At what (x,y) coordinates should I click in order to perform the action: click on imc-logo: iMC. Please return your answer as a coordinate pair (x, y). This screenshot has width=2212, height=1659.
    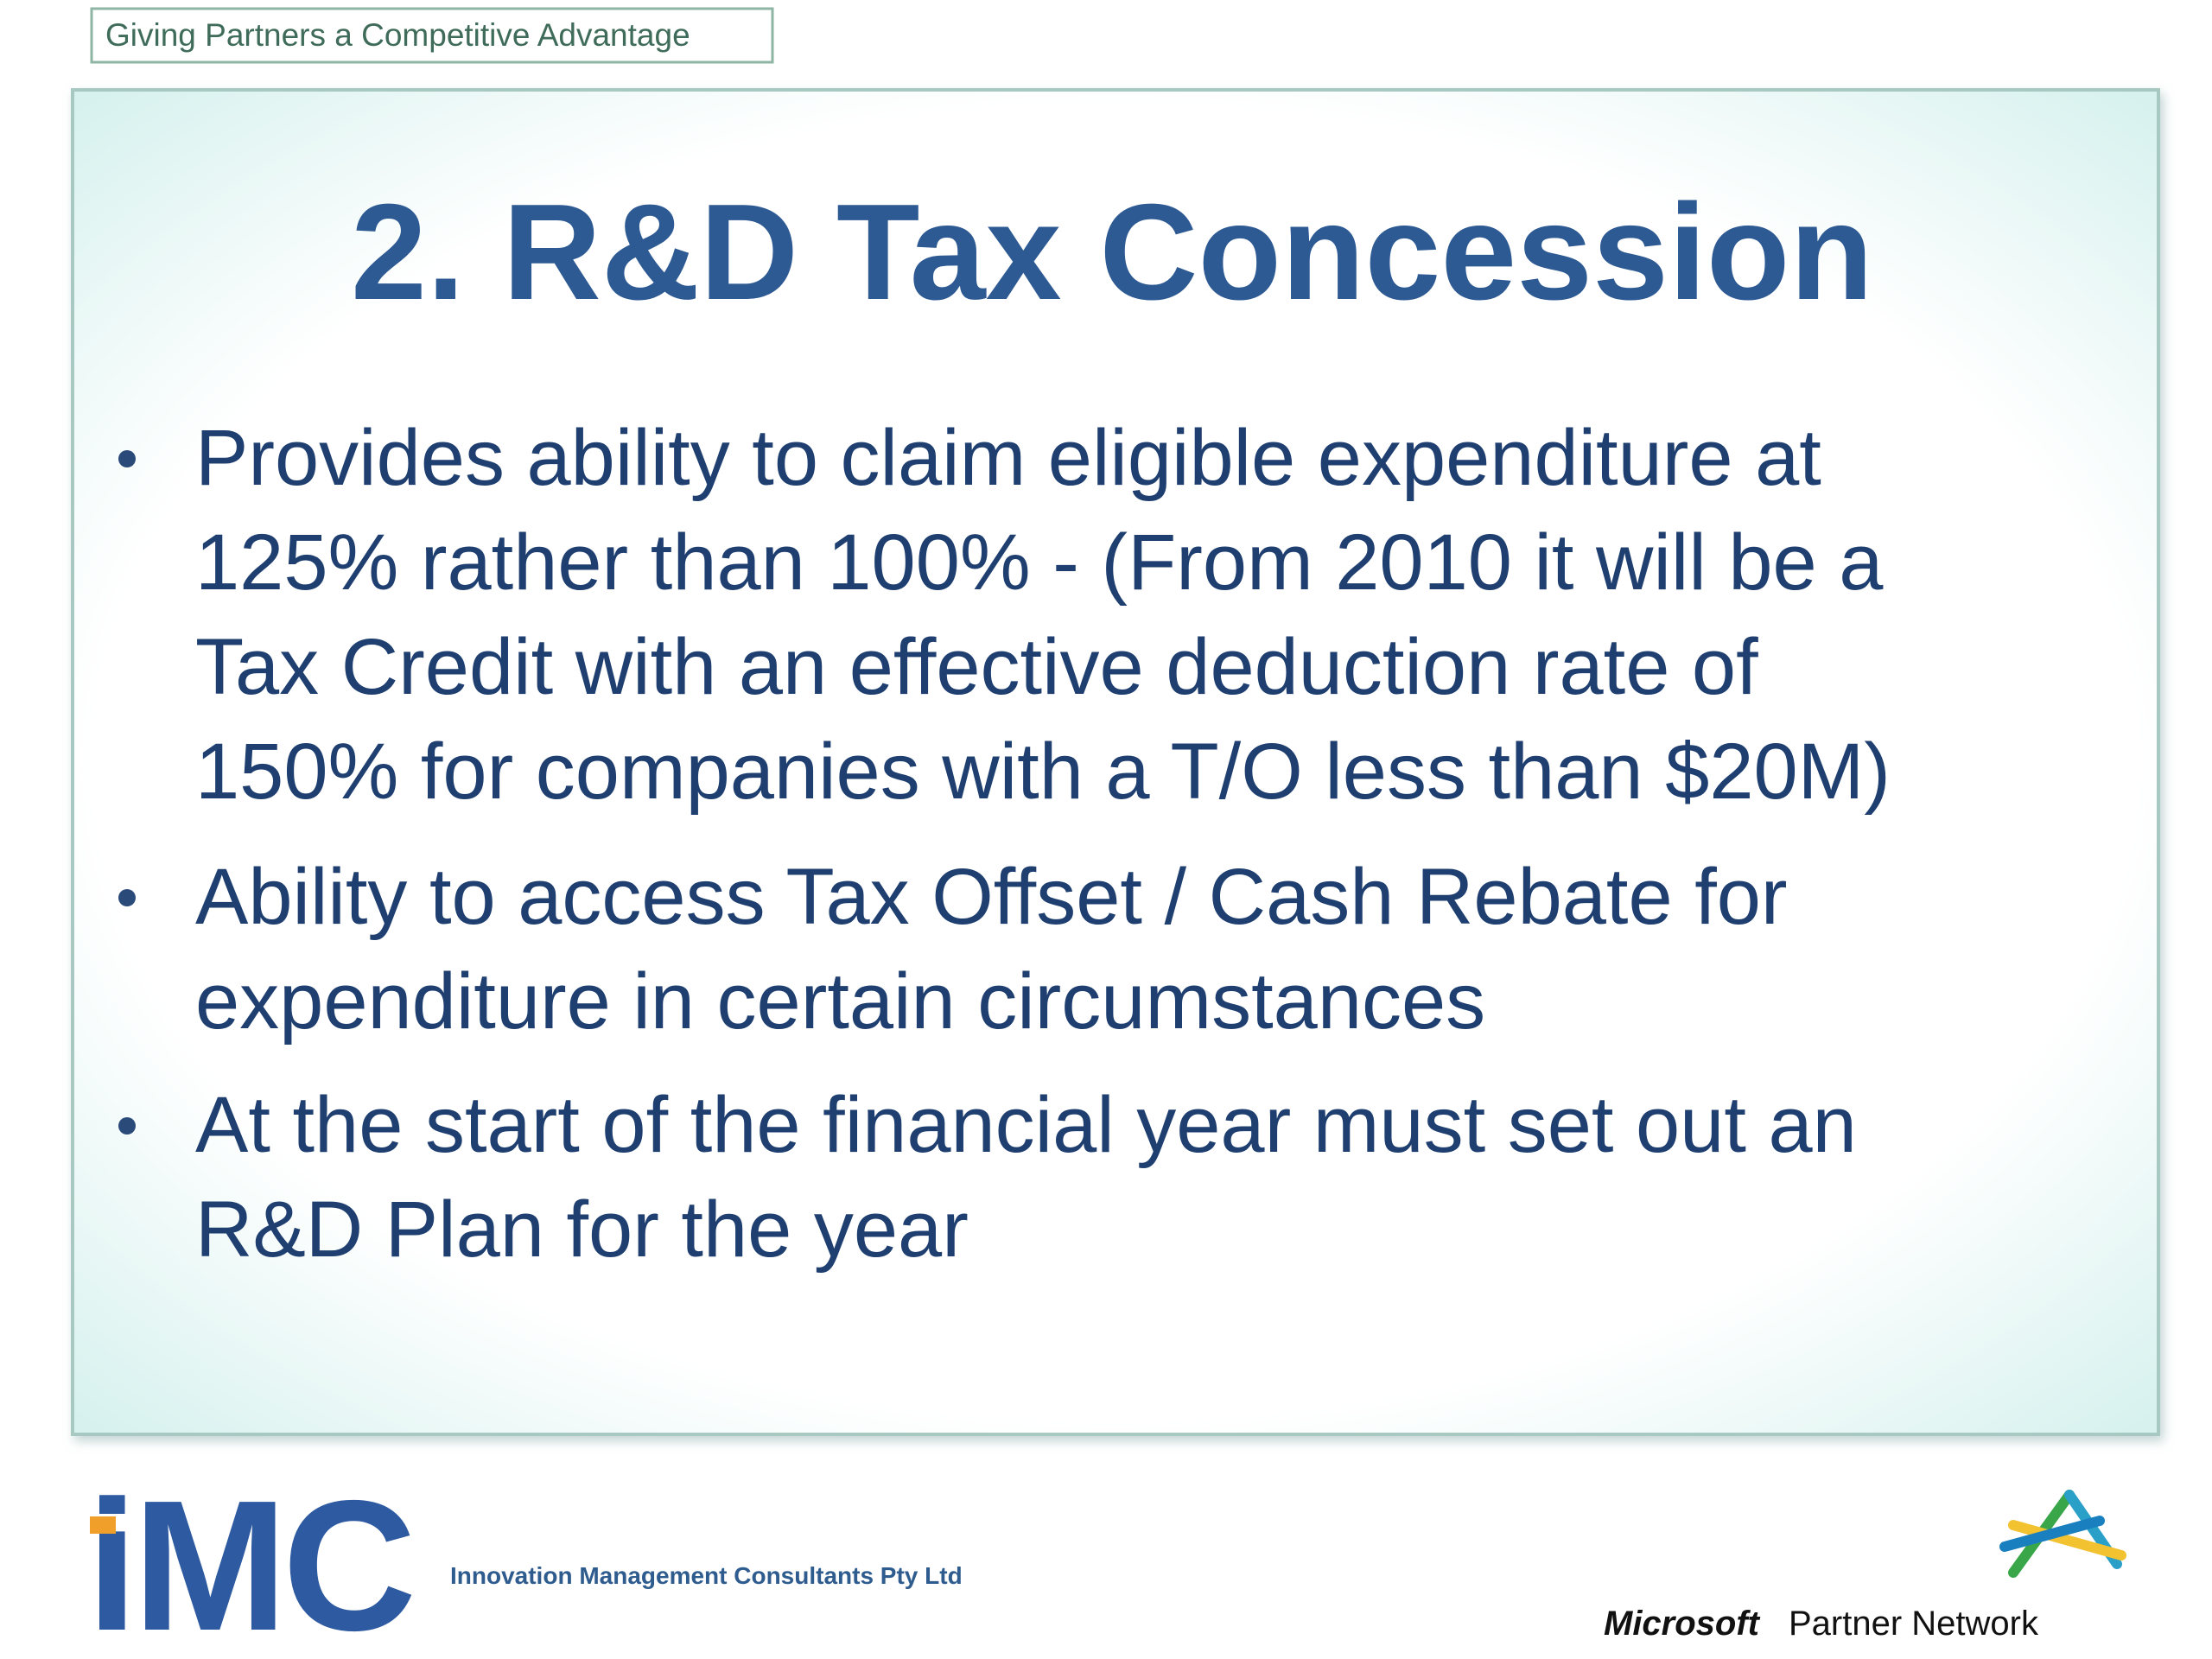
    Looking at the image, I should click on (249, 1560).